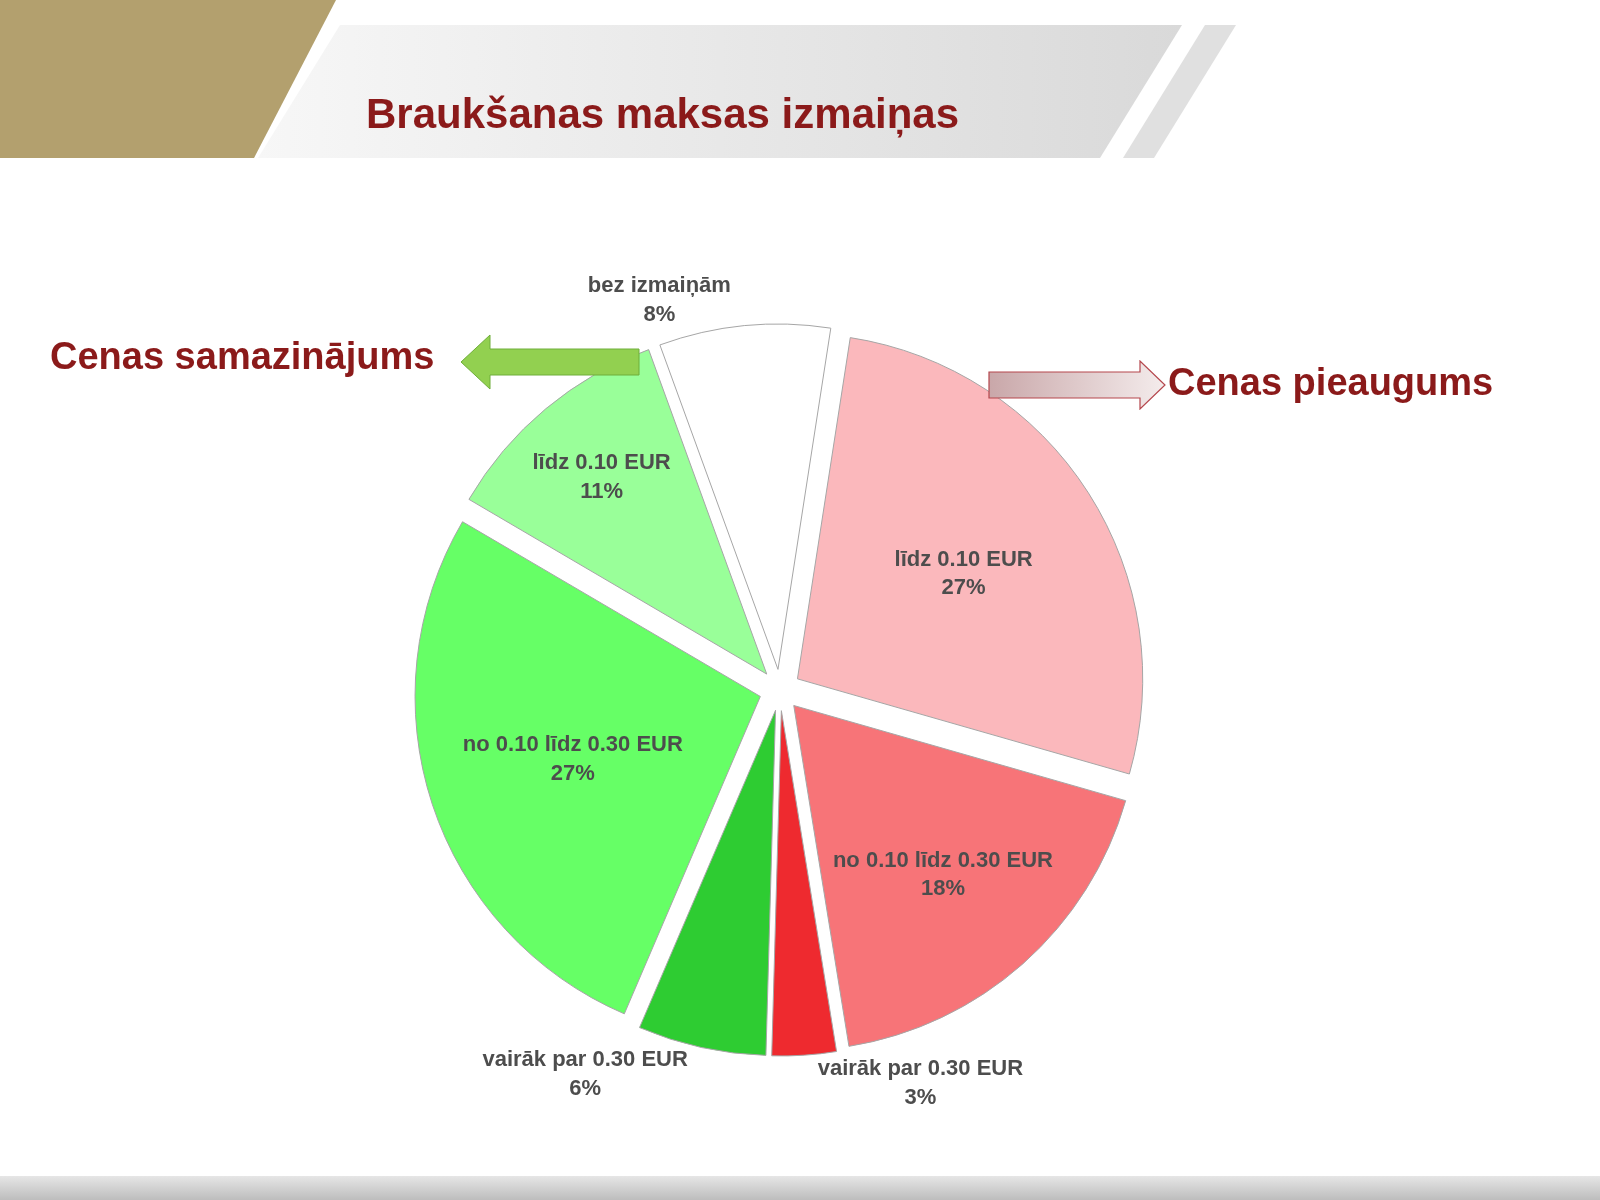  Describe the element at coordinates (942, 888) in the screenshot. I see `data-label: 18%` at that location.